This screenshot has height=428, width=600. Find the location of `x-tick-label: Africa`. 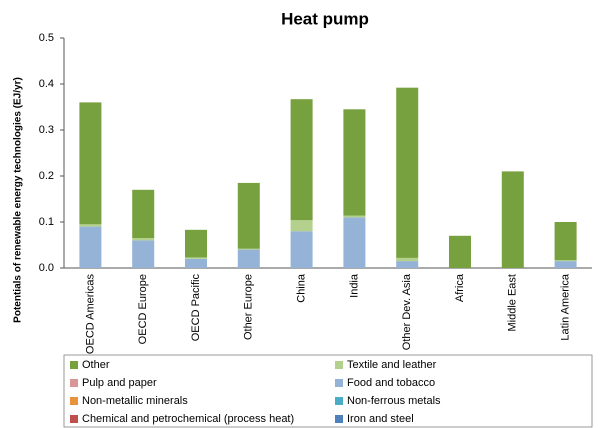

x-tick-label: Africa is located at coordinates (460, 287).